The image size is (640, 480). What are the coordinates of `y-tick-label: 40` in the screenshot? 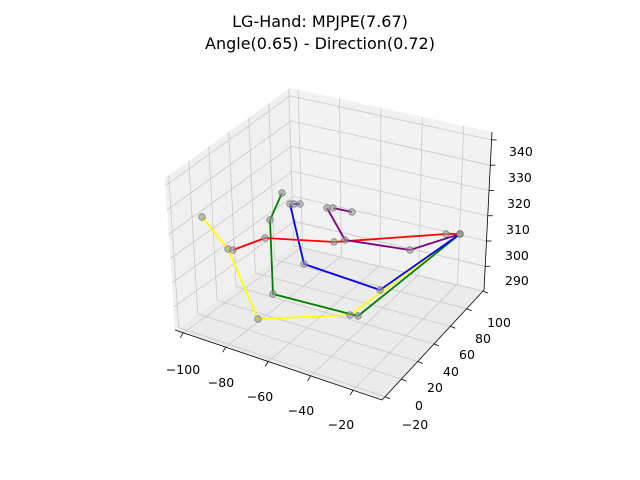 It's located at (451, 371).